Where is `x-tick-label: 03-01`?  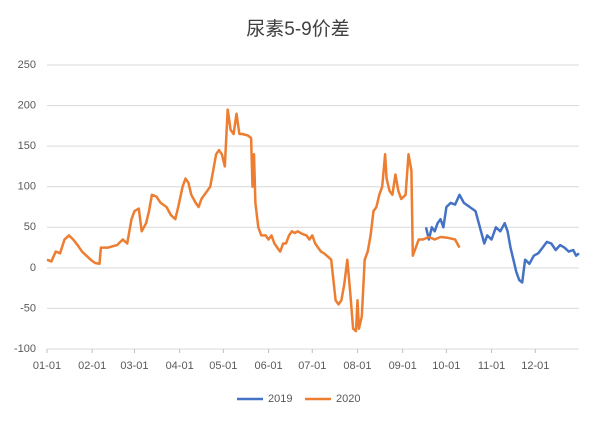 x-tick-label: 03-01 is located at coordinates (134, 366).